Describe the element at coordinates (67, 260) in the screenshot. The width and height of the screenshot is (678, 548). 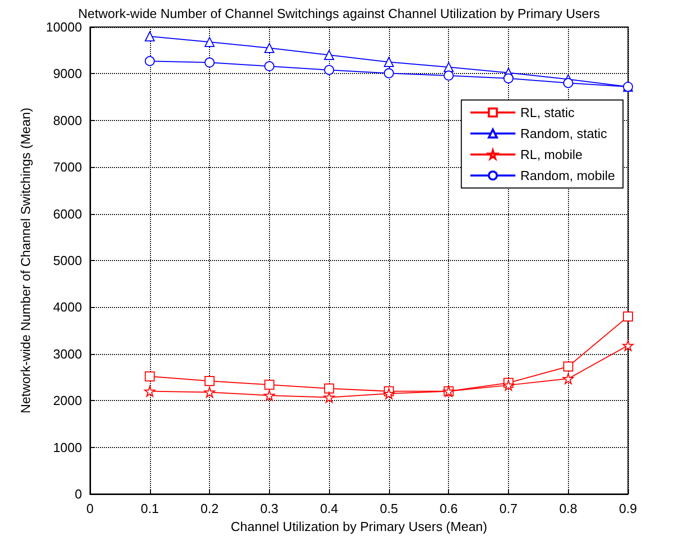
I see `y-tick-label: 5000` at that location.